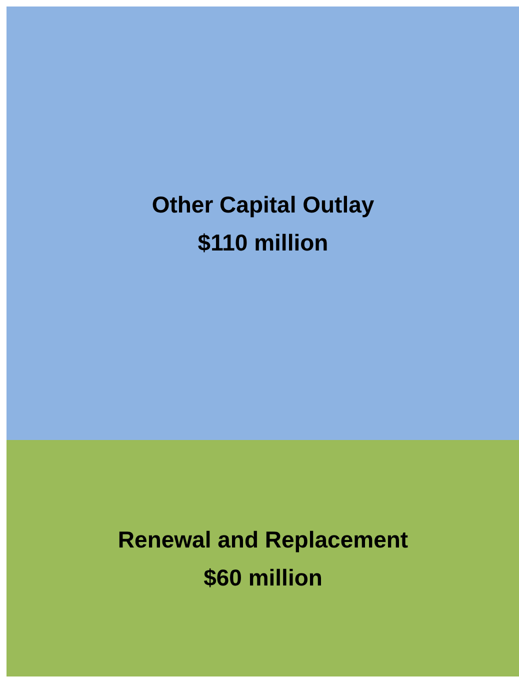  Describe the element at coordinates (263, 204) in the screenshot. I see `series-label: Other Capital Outlay` at that location.